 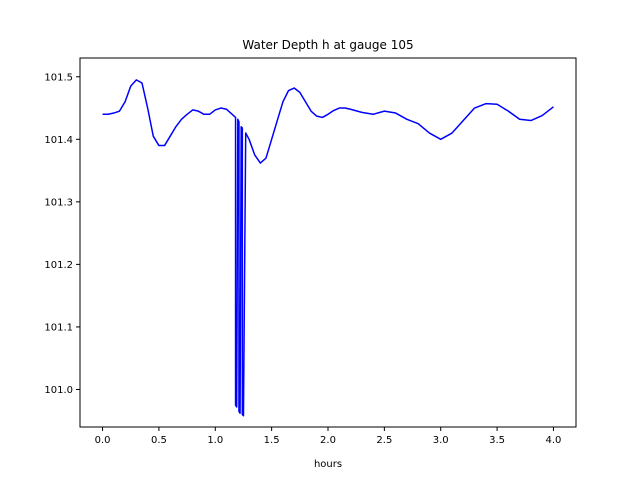 What do you see at coordinates (215, 440) in the screenshot?
I see `x-tick-label: 1.0` at bounding box center [215, 440].